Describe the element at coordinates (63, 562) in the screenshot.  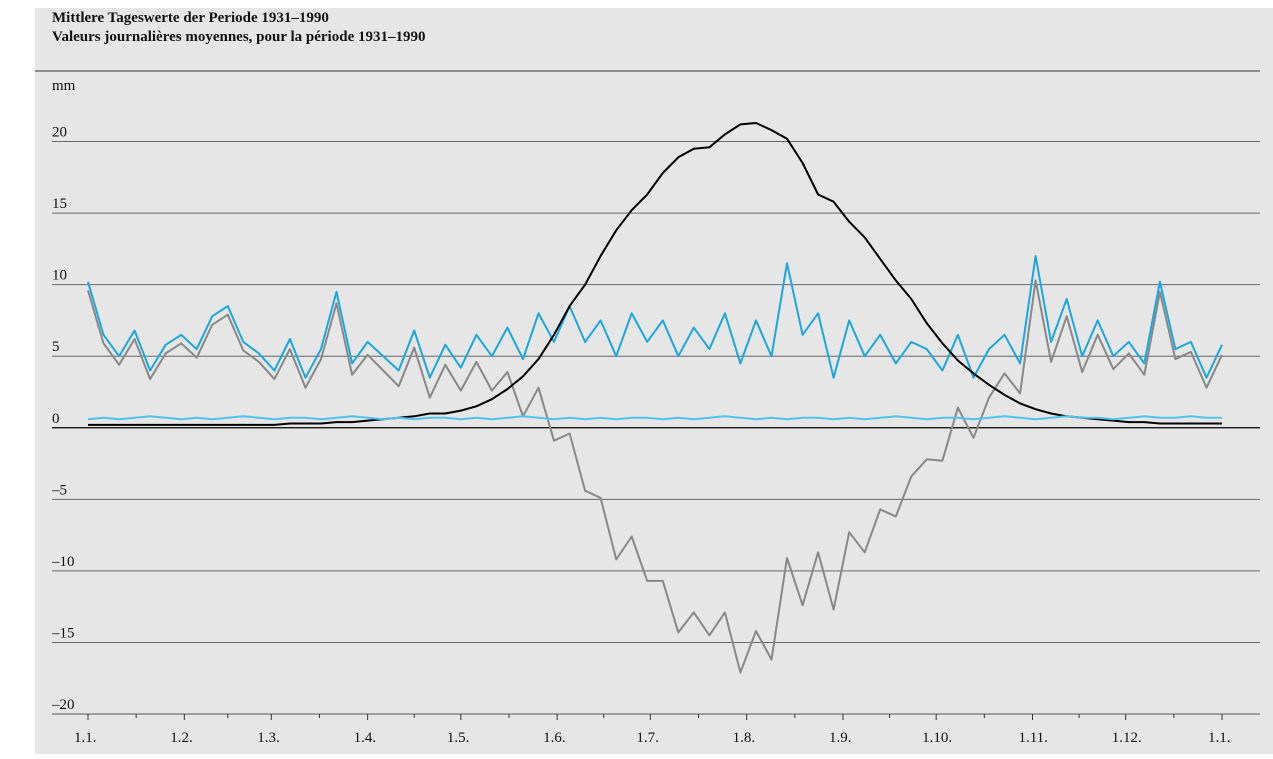
I see `y-tick-label: –10` at that location.